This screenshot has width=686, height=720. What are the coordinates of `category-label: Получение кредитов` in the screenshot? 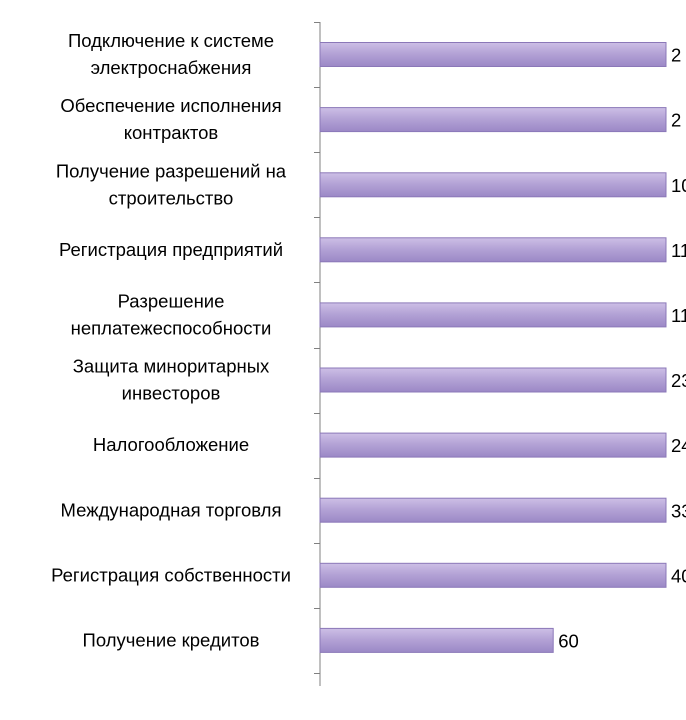 It's located at (171, 639).